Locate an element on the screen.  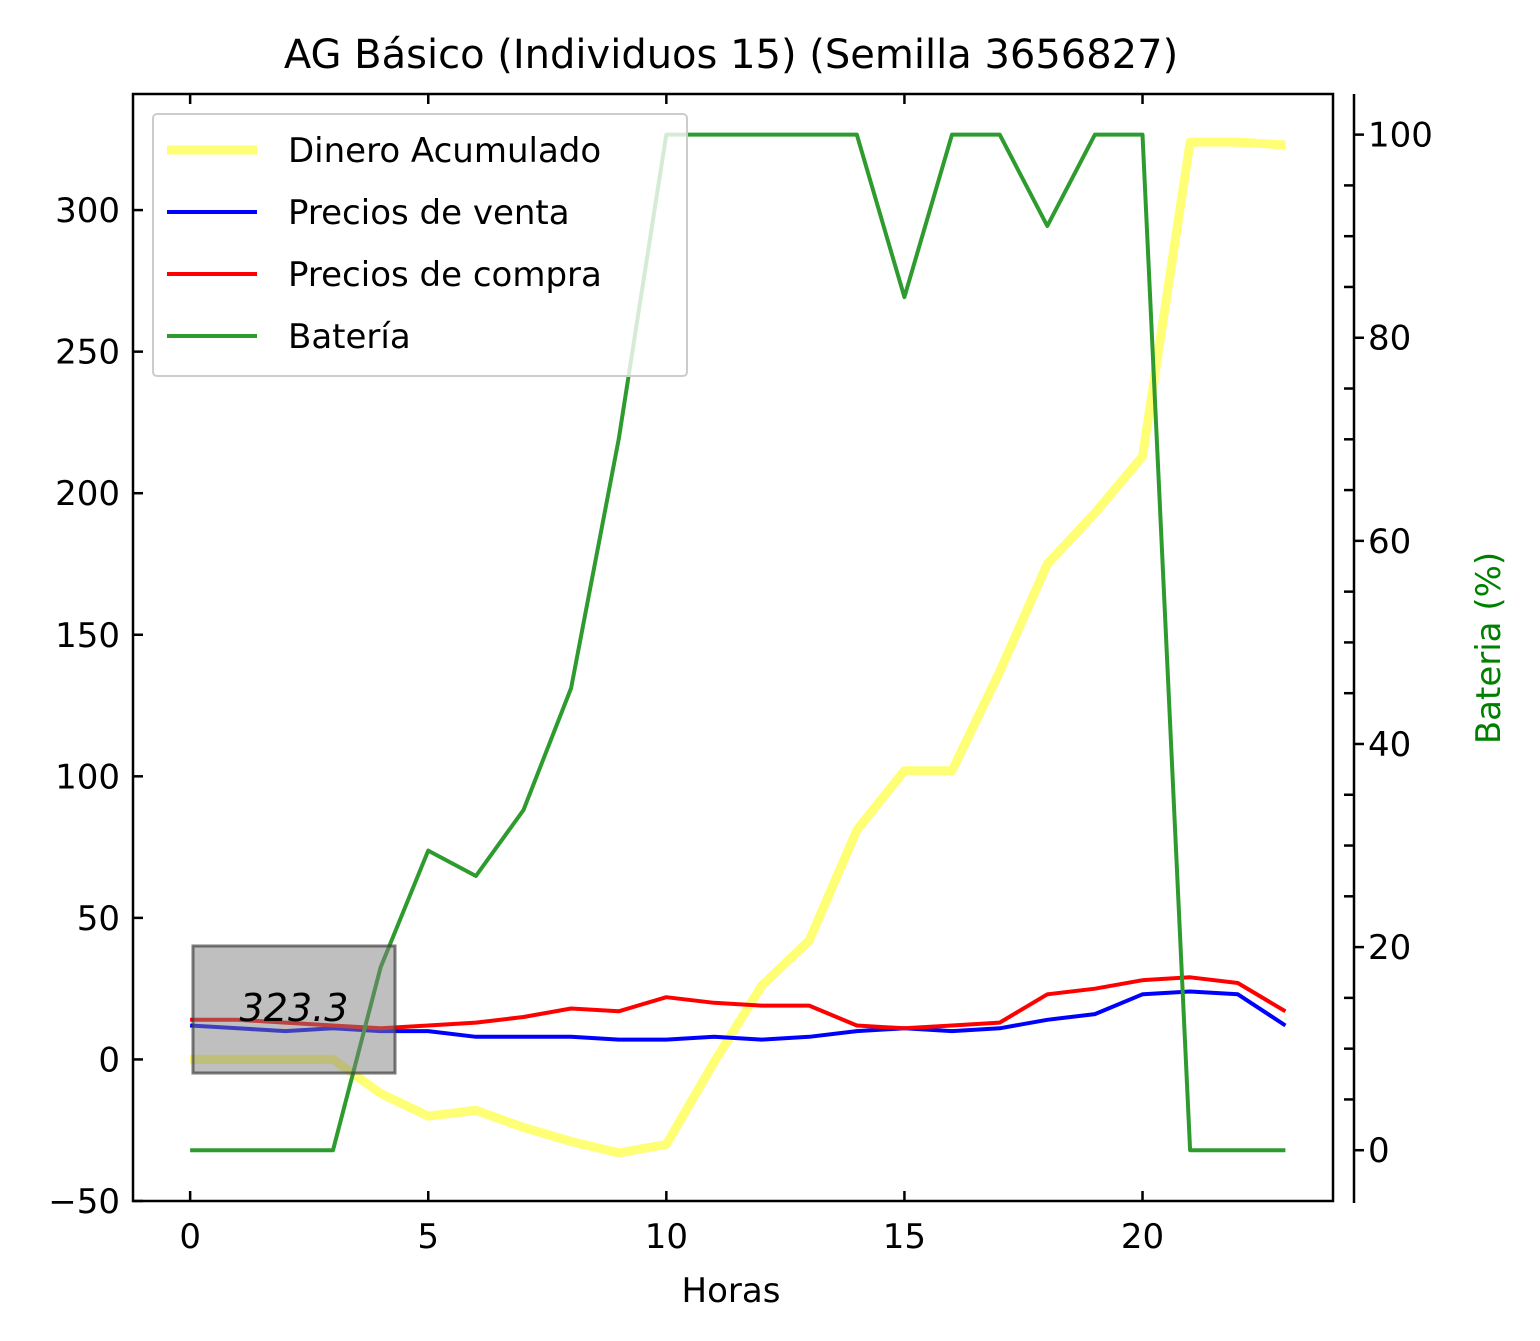
y-tick-label-7: 300 is located at coordinates (87, 211).